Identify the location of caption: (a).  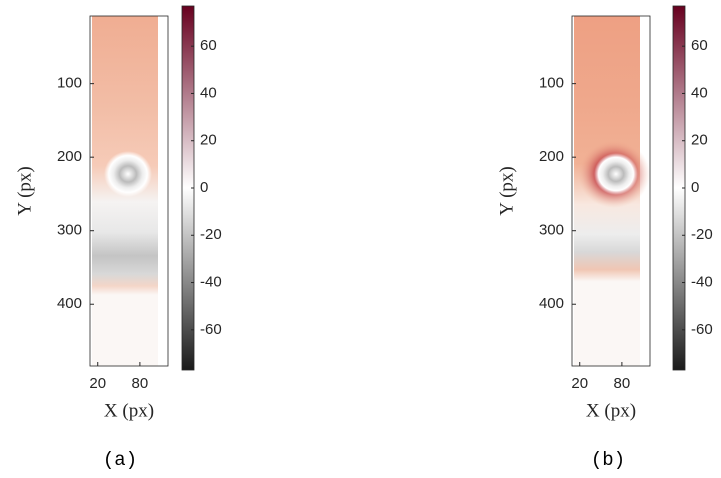
(120, 460).